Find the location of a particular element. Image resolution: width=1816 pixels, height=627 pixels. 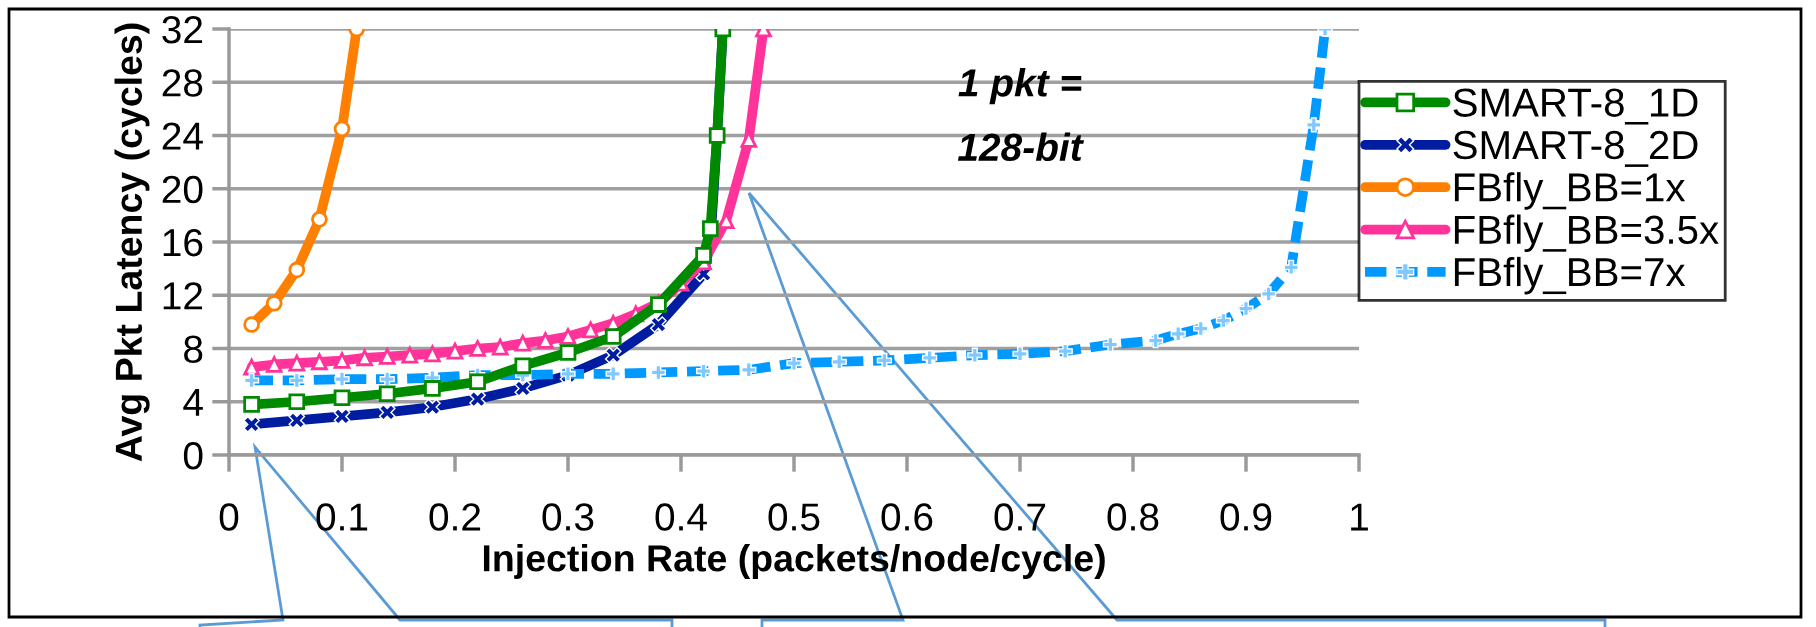

x-tick-label: 0.6 is located at coordinates (907, 517).